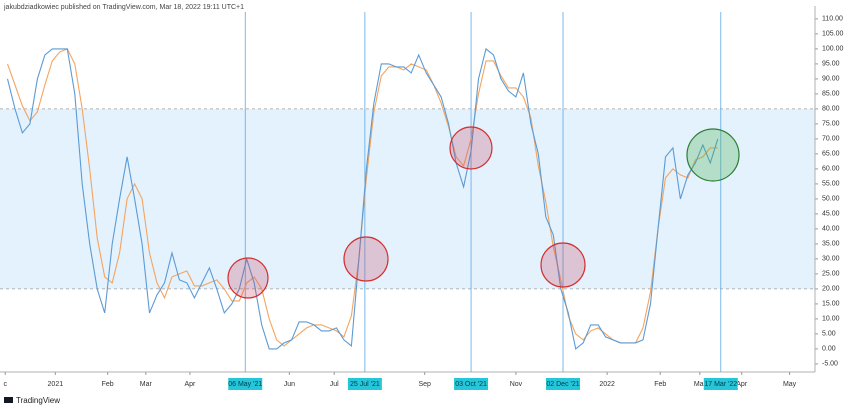  I want to click on y-tick-label: 105.00, so click(833, 34).